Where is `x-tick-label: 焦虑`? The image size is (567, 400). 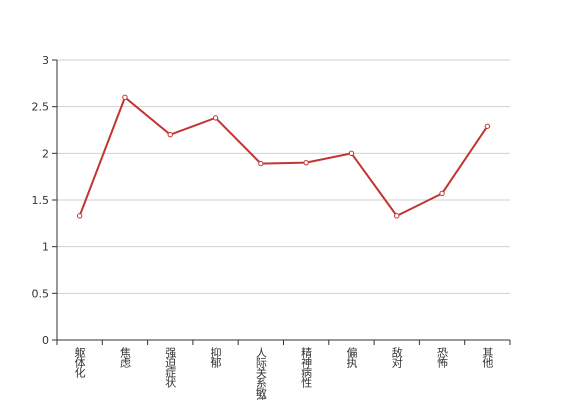
x-tick-label: 焦虑 is located at coordinates (124, 357).